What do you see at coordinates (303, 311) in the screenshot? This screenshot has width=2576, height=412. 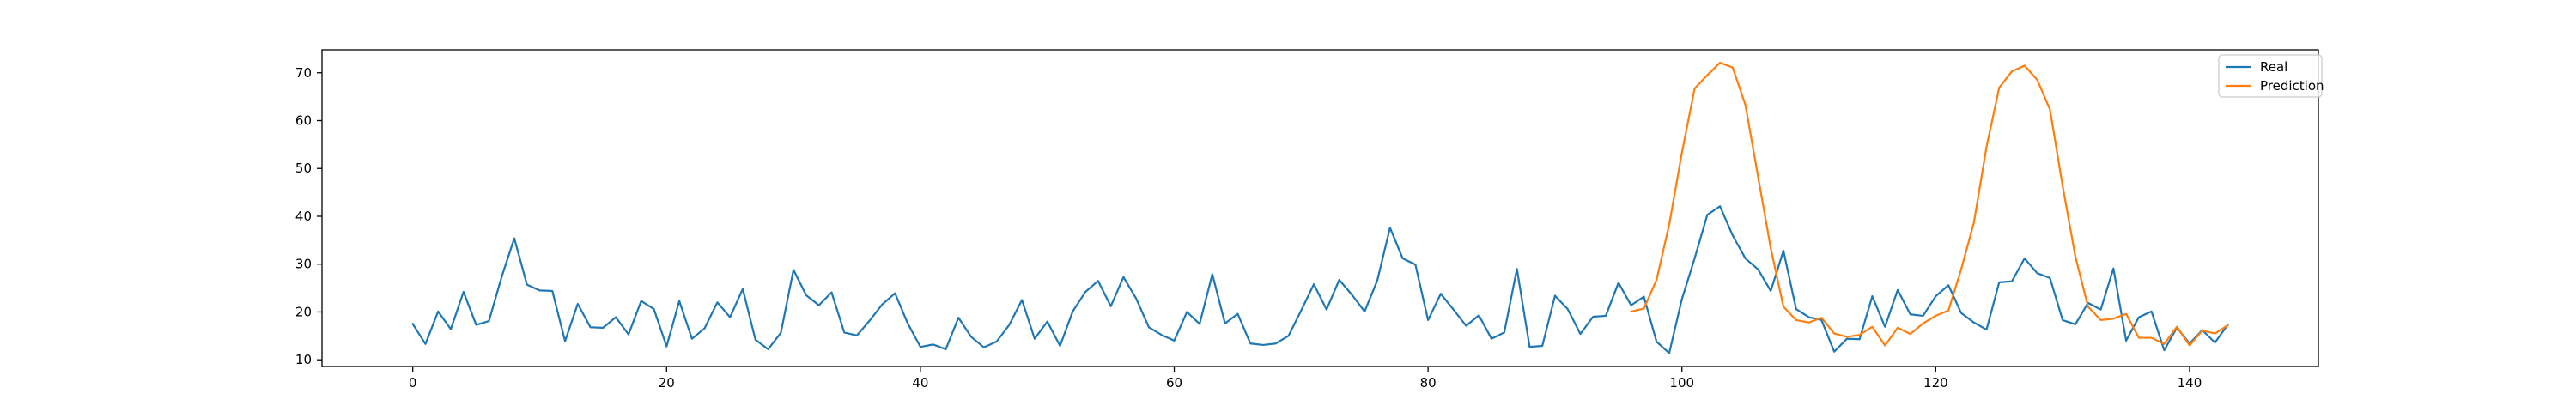 I see `y-tick-label: 20` at bounding box center [303, 311].